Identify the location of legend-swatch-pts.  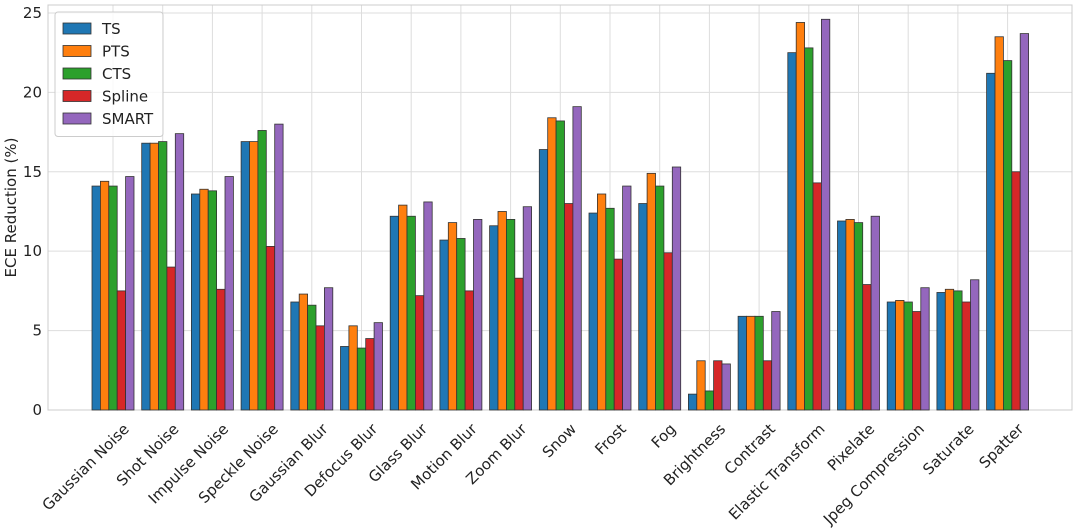
(77, 51).